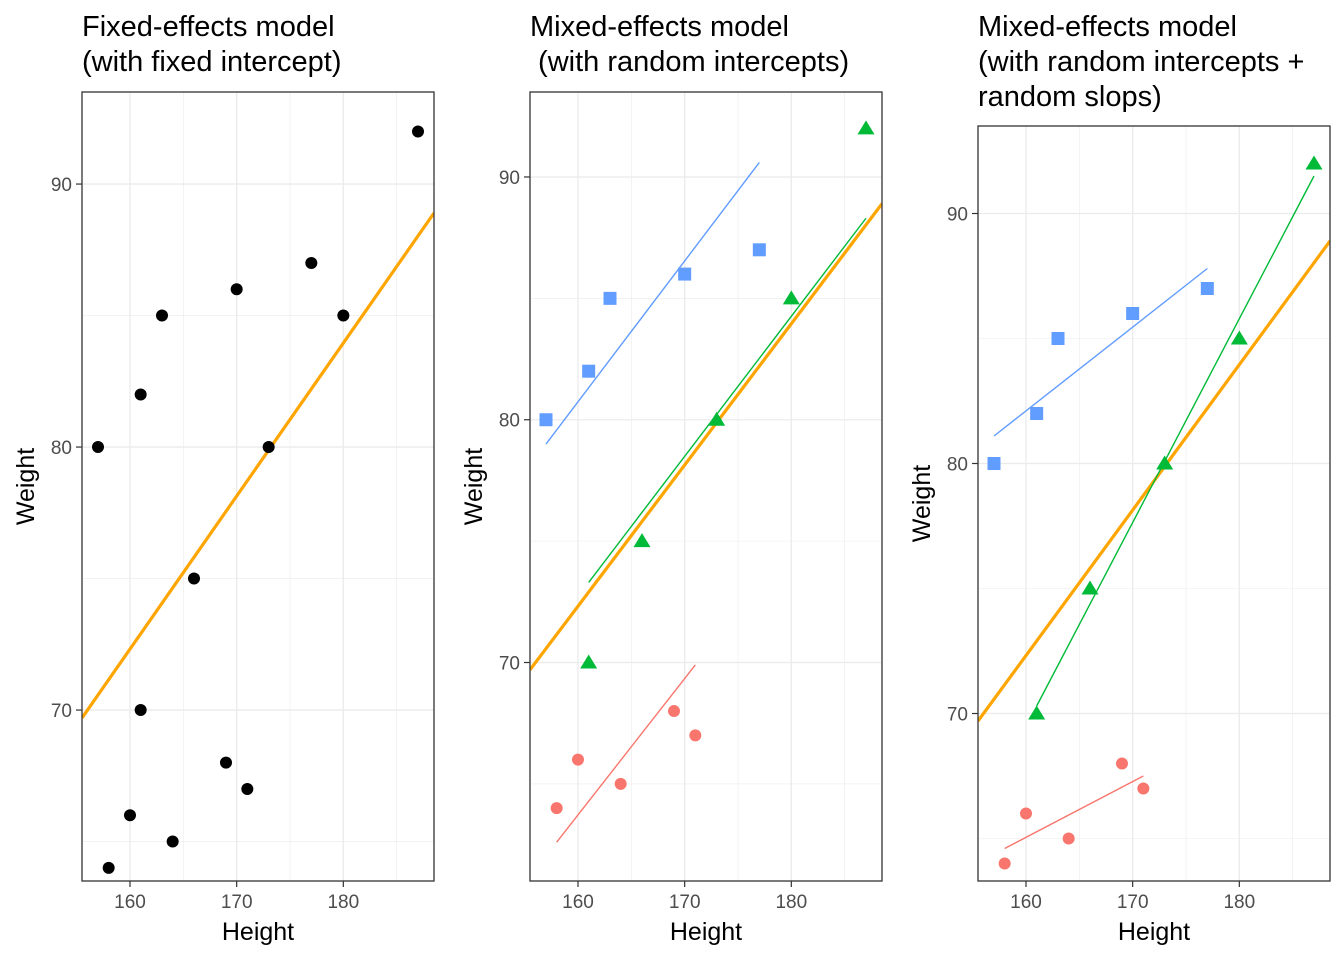 This screenshot has width=1344, height=960. What do you see at coordinates (212, 62) in the screenshot?
I see `chart-title-line: (with fixed intercept)` at bounding box center [212, 62].